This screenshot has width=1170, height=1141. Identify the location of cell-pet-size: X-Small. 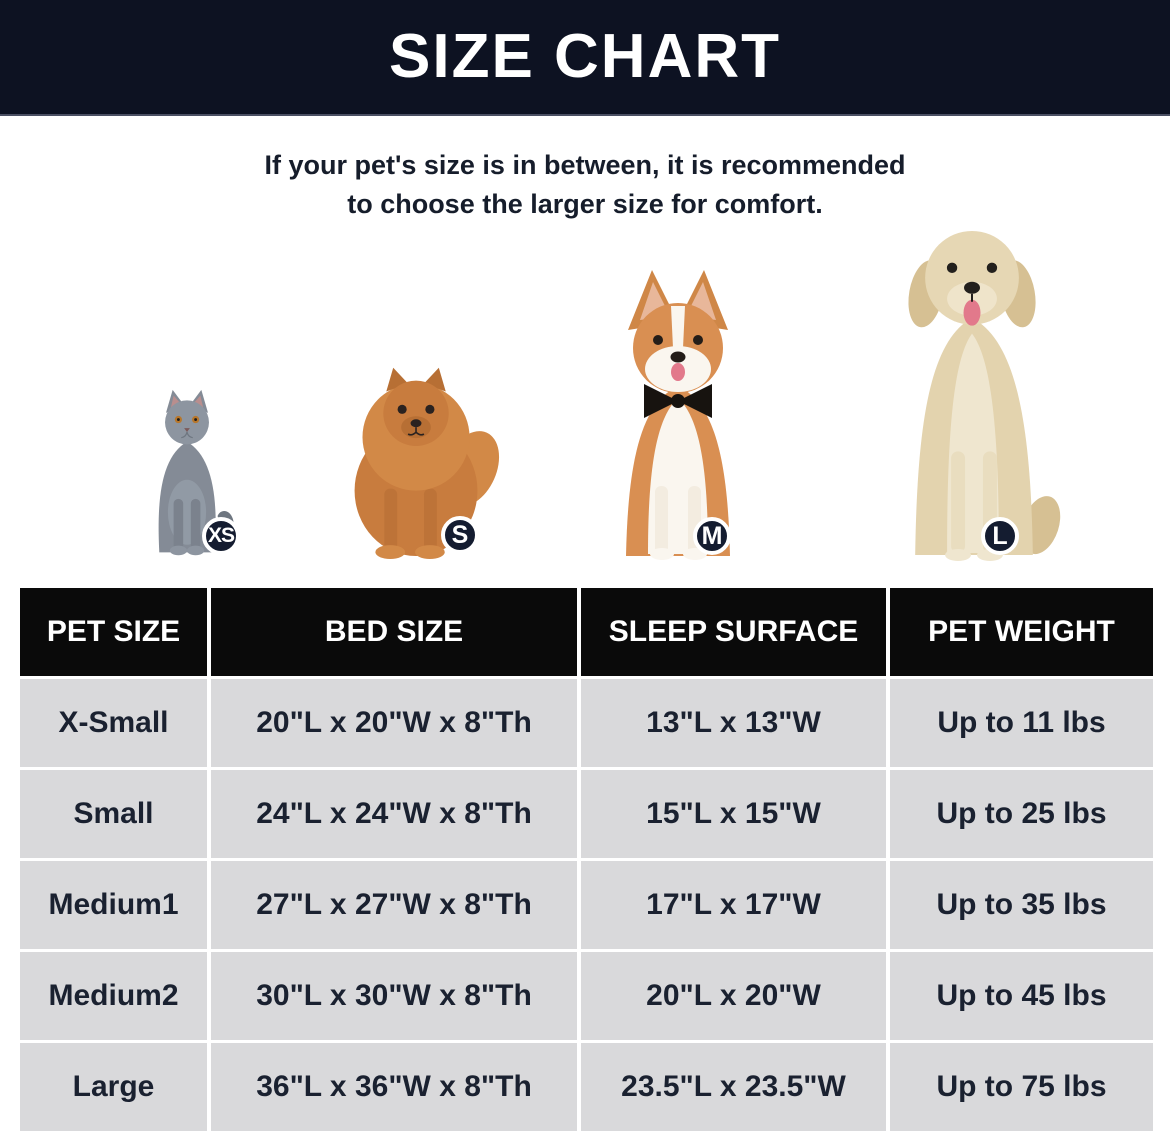
(113, 723).